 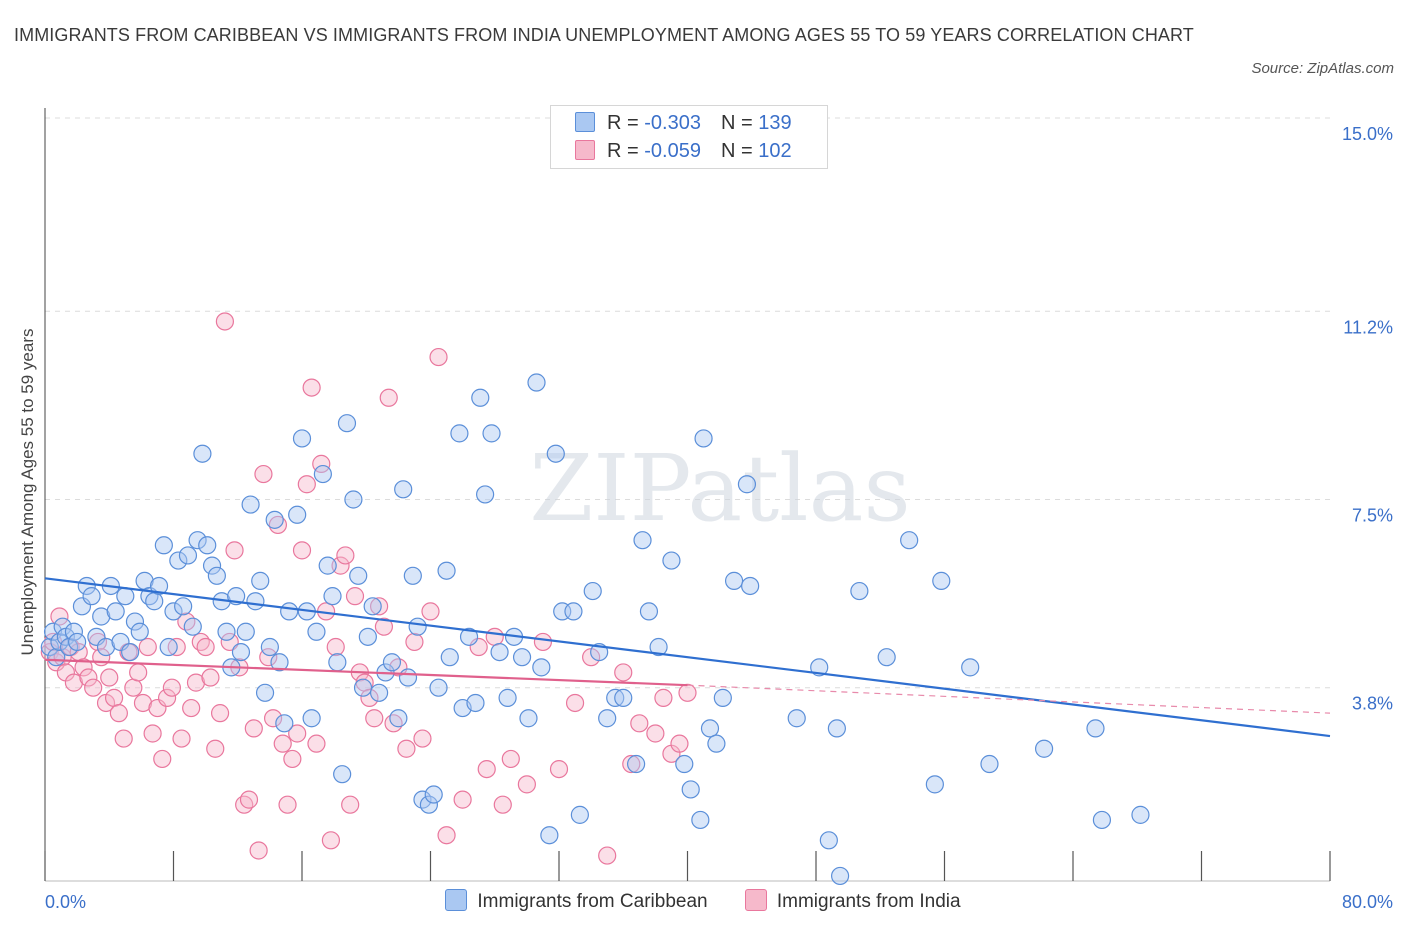 I want to click on legend-n-value: 139, so click(x=775, y=123).